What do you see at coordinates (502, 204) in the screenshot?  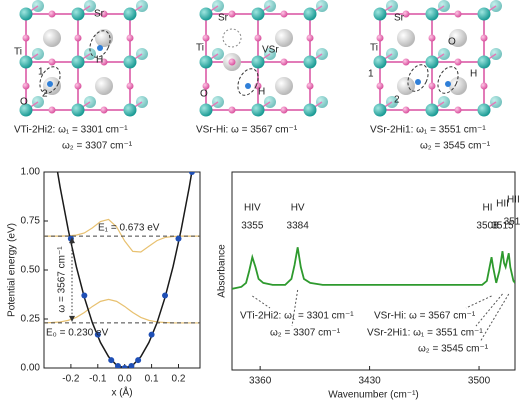 I see `peak-name: HII` at bounding box center [502, 204].